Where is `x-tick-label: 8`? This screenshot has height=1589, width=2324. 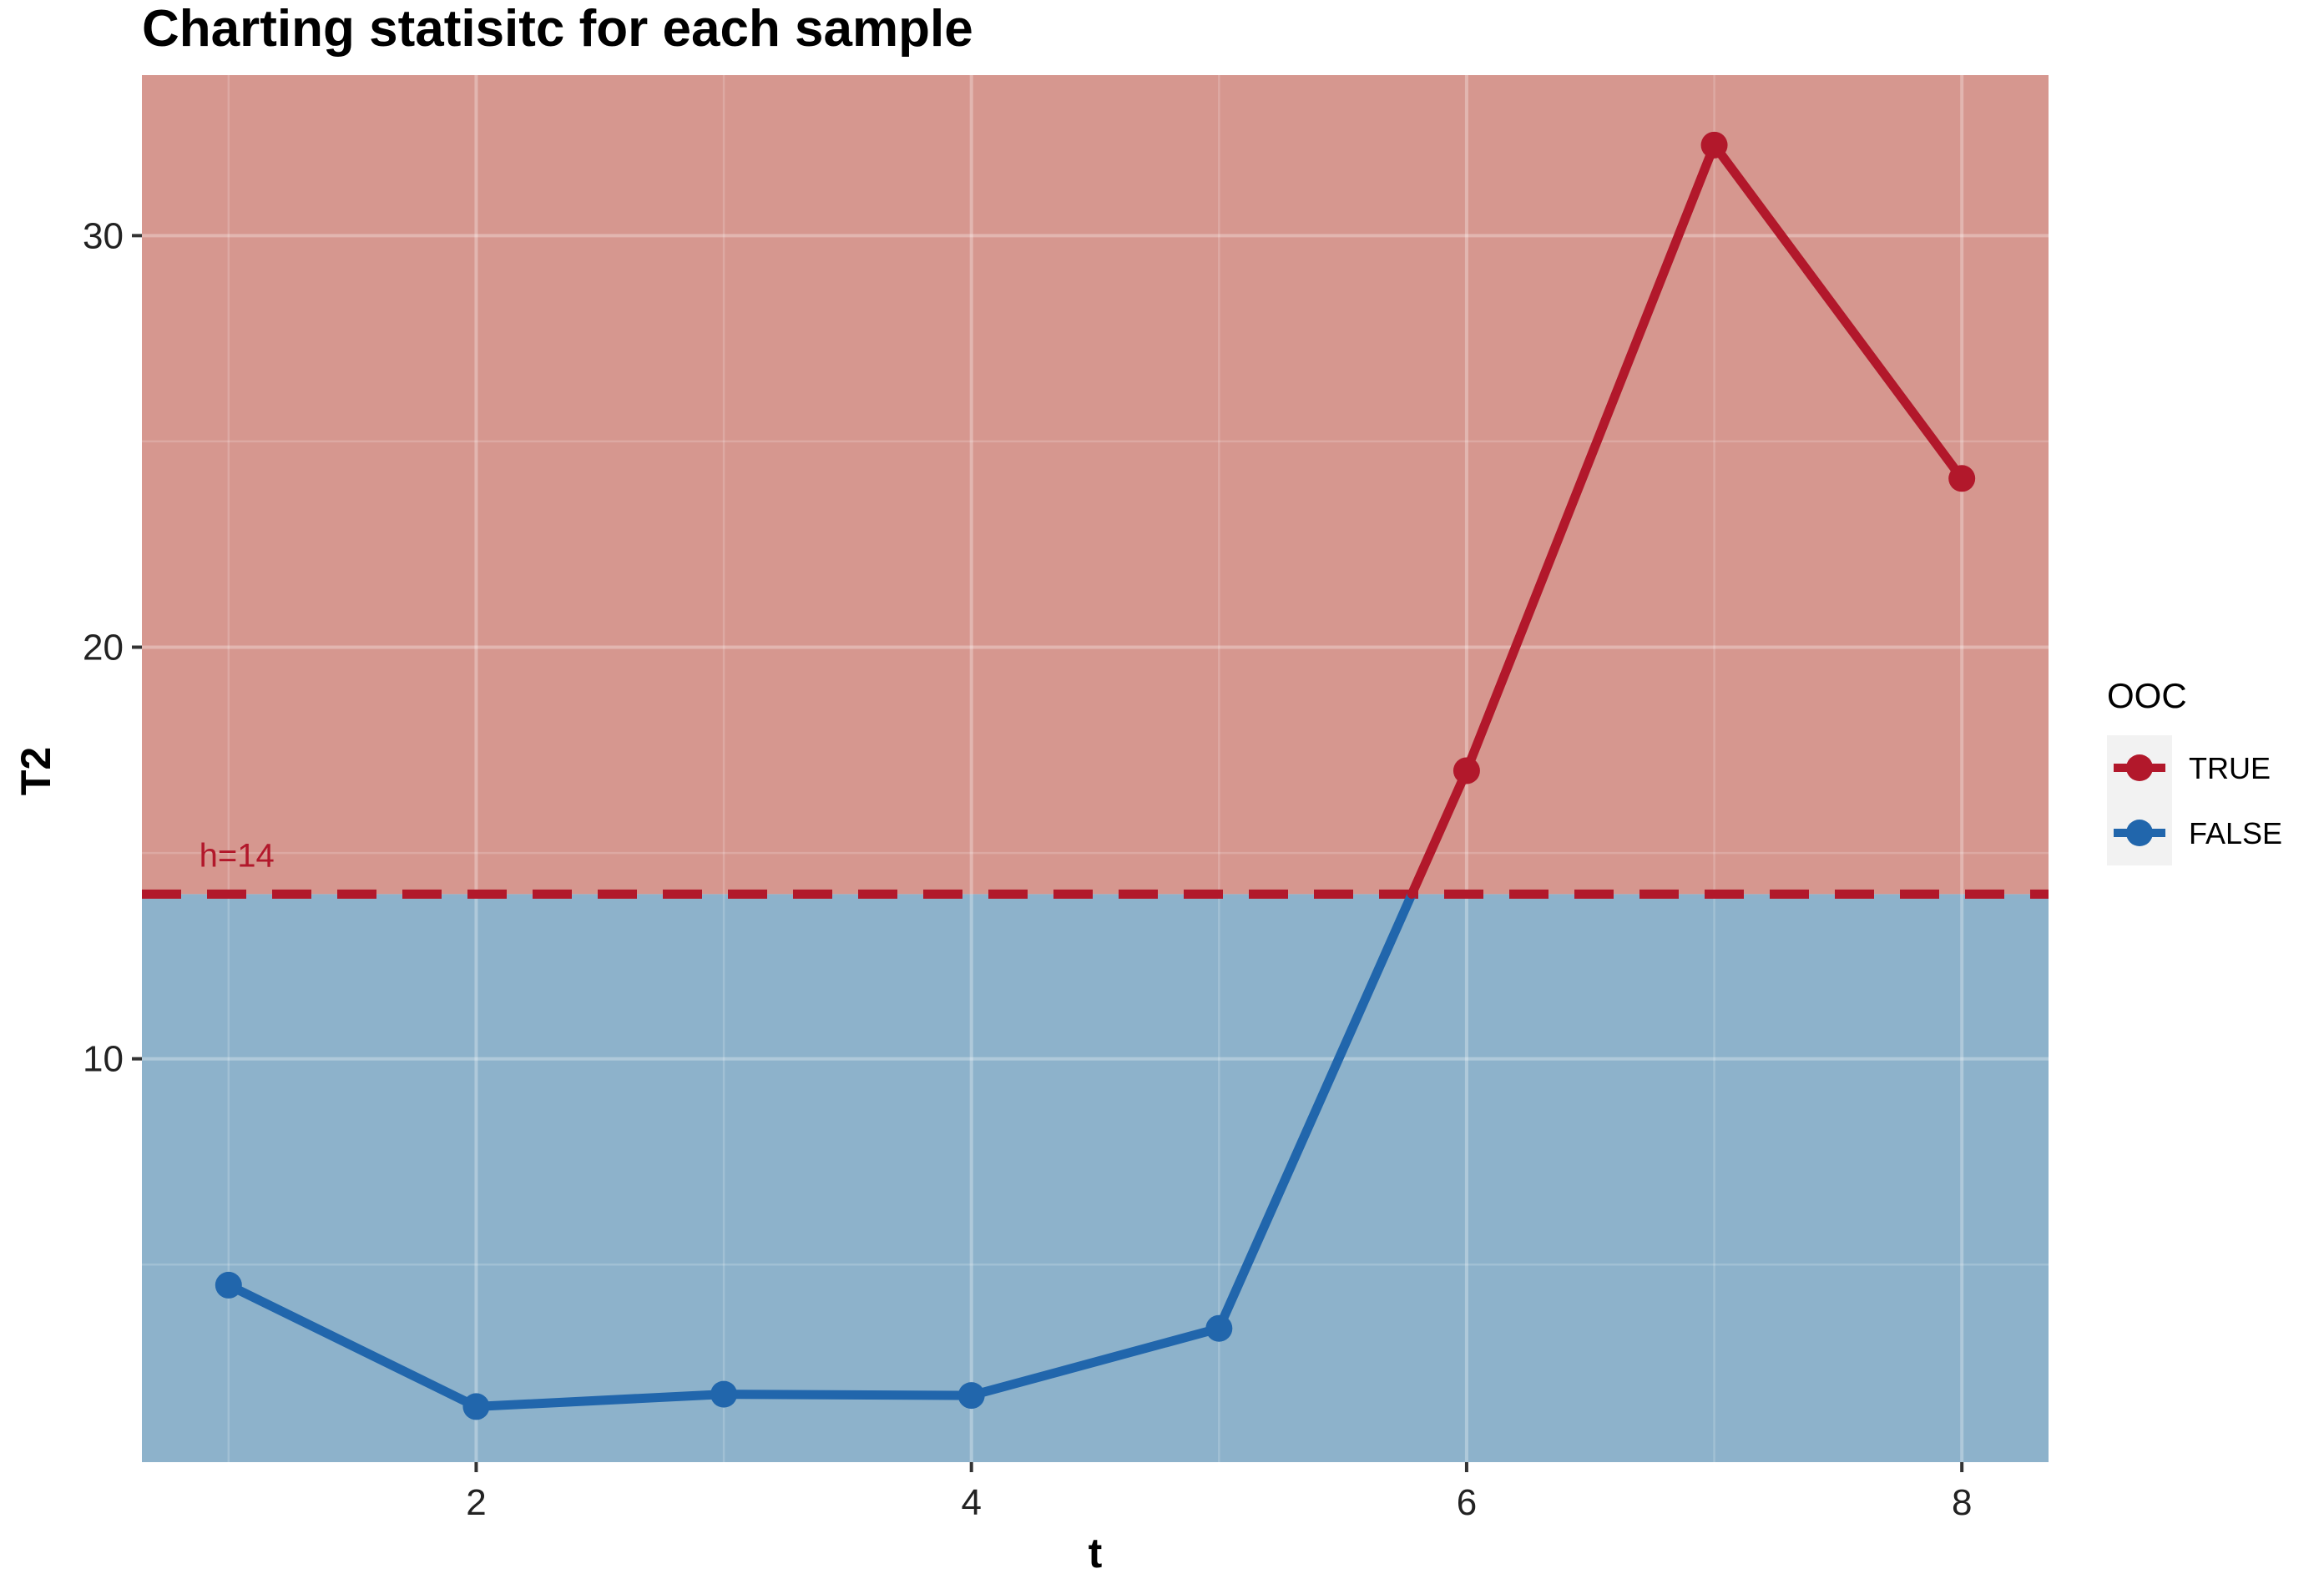
x-tick-label: 8 is located at coordinates (1962, 1502).